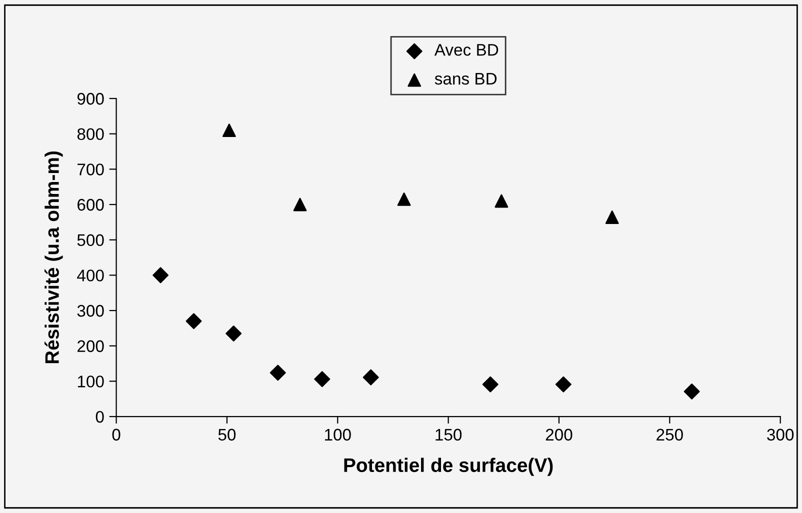 Image resolution: width=802 pixels, height=513 pixels. I want to click on y-tick-label: 900, so click(90, 98).